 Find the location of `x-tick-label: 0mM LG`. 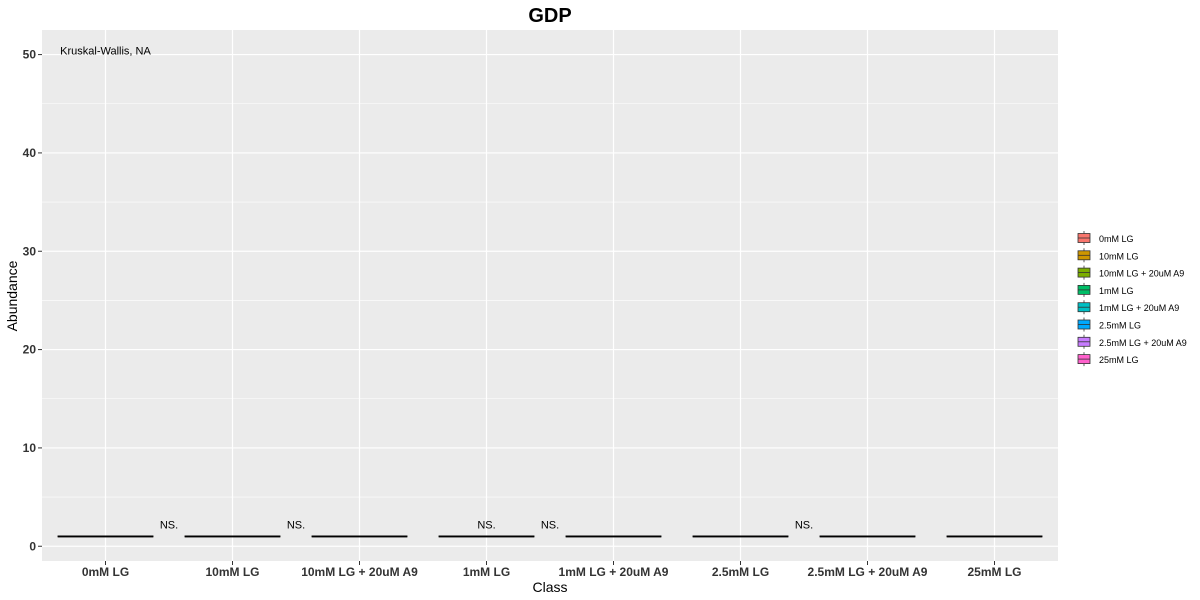

x-tick-label: 0mM LG is located at coordinates (105, 572).